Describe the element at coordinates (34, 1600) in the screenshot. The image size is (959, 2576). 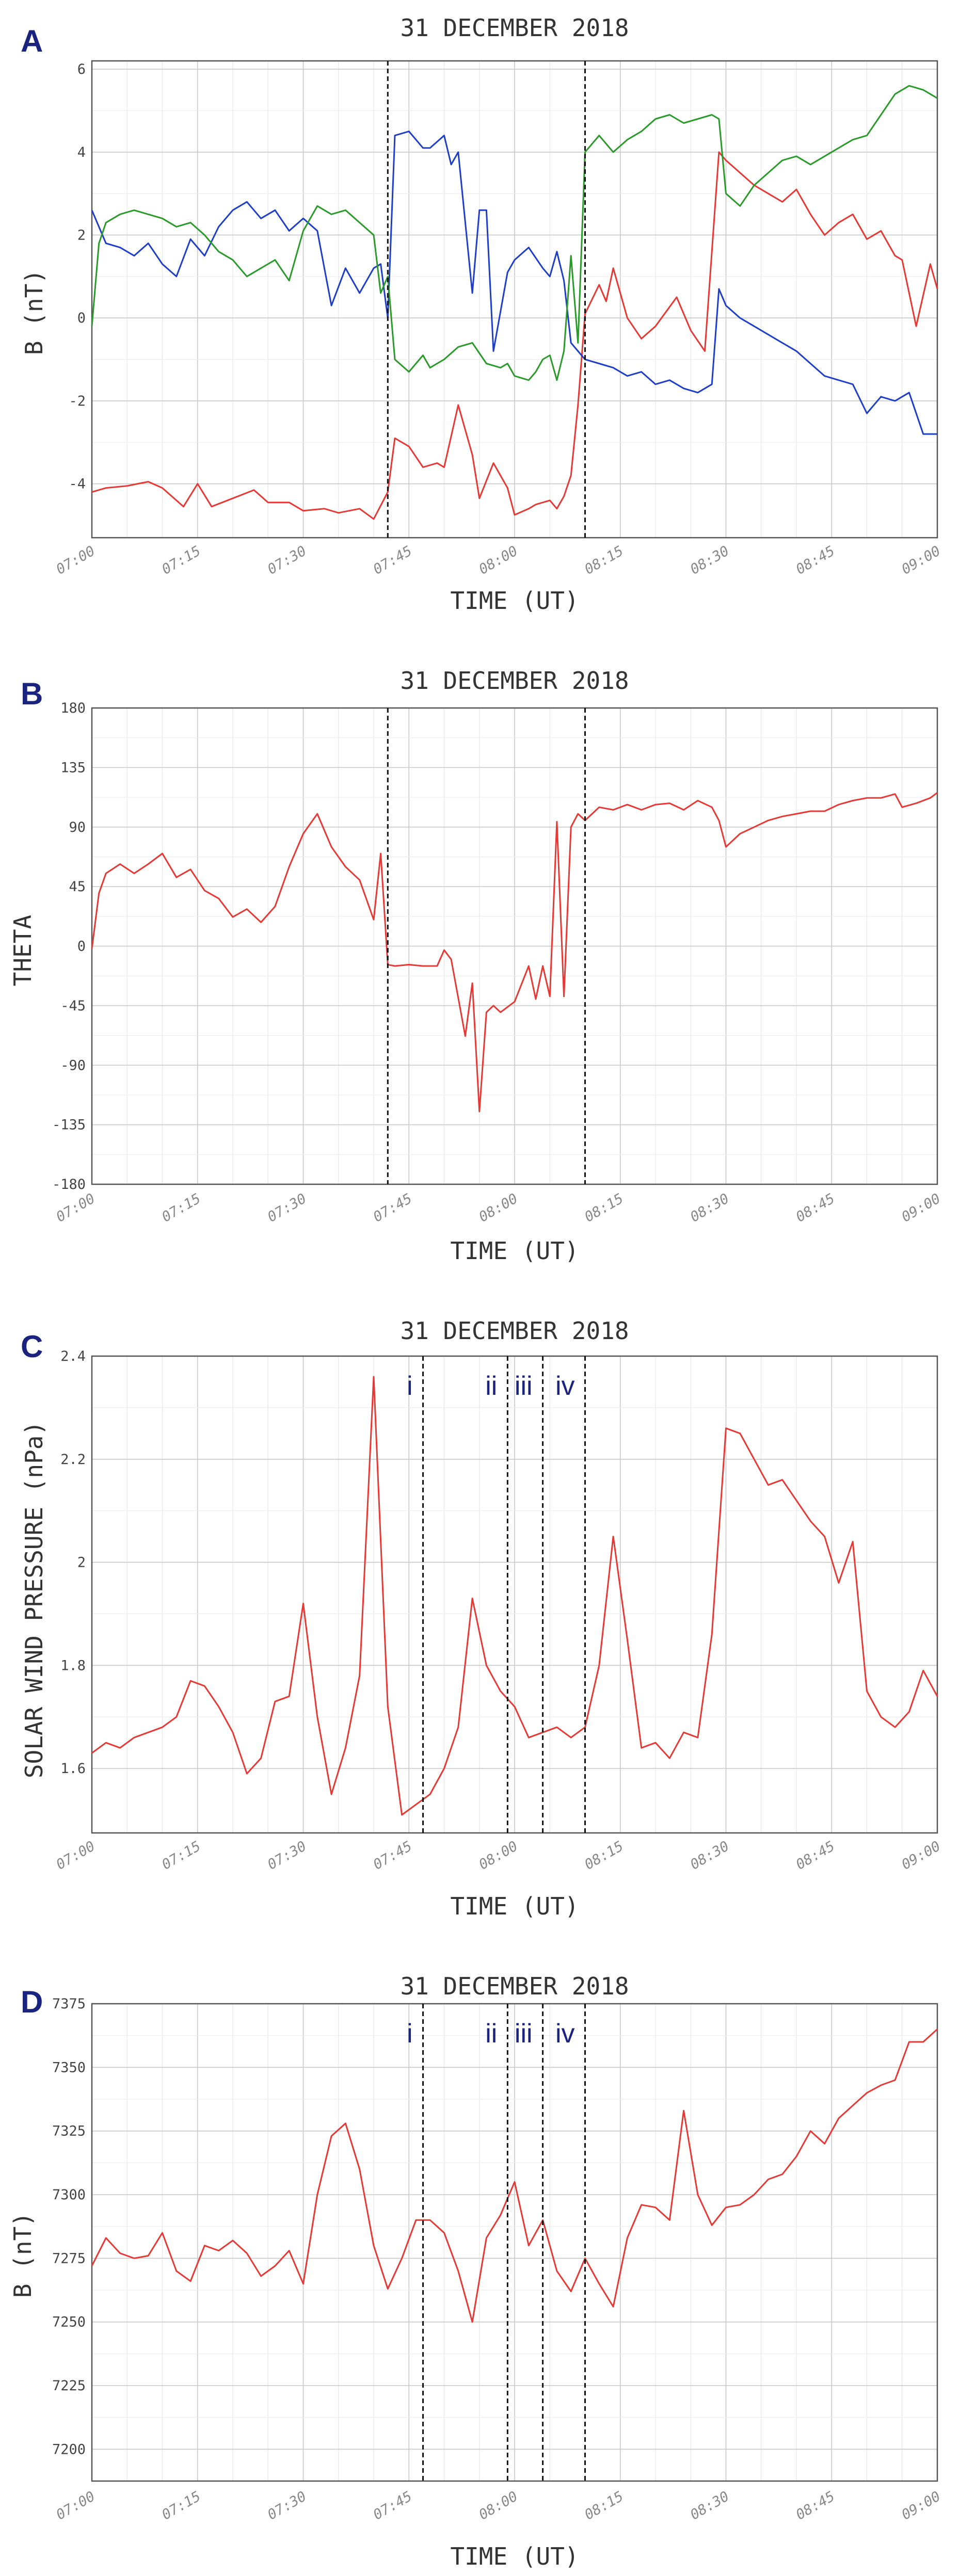
I see `panel-c-ylabel: SOLAR WIND PRESSURE (nPa)` at that location.